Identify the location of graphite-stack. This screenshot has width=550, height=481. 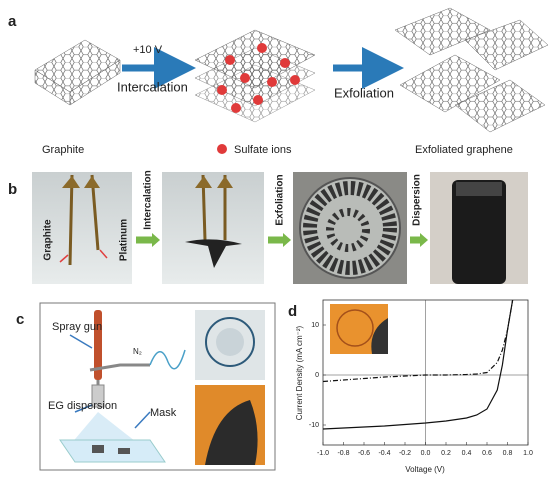
(77, 72).